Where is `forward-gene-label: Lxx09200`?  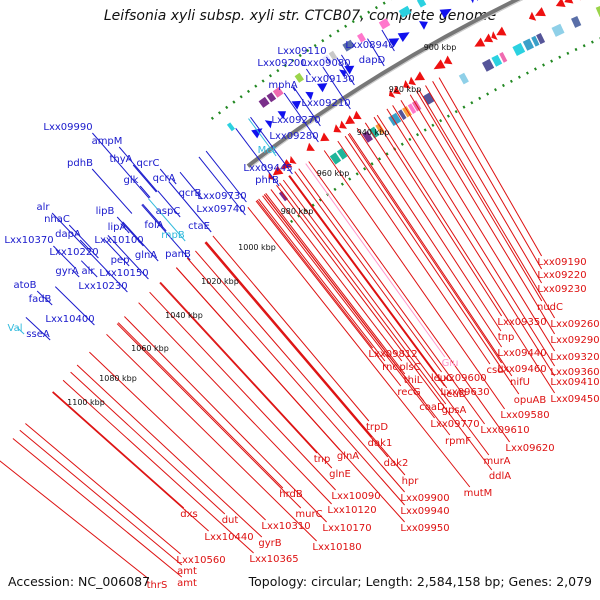 forward-gene-label: Lxx09200 is located at coordinates (281, 63).